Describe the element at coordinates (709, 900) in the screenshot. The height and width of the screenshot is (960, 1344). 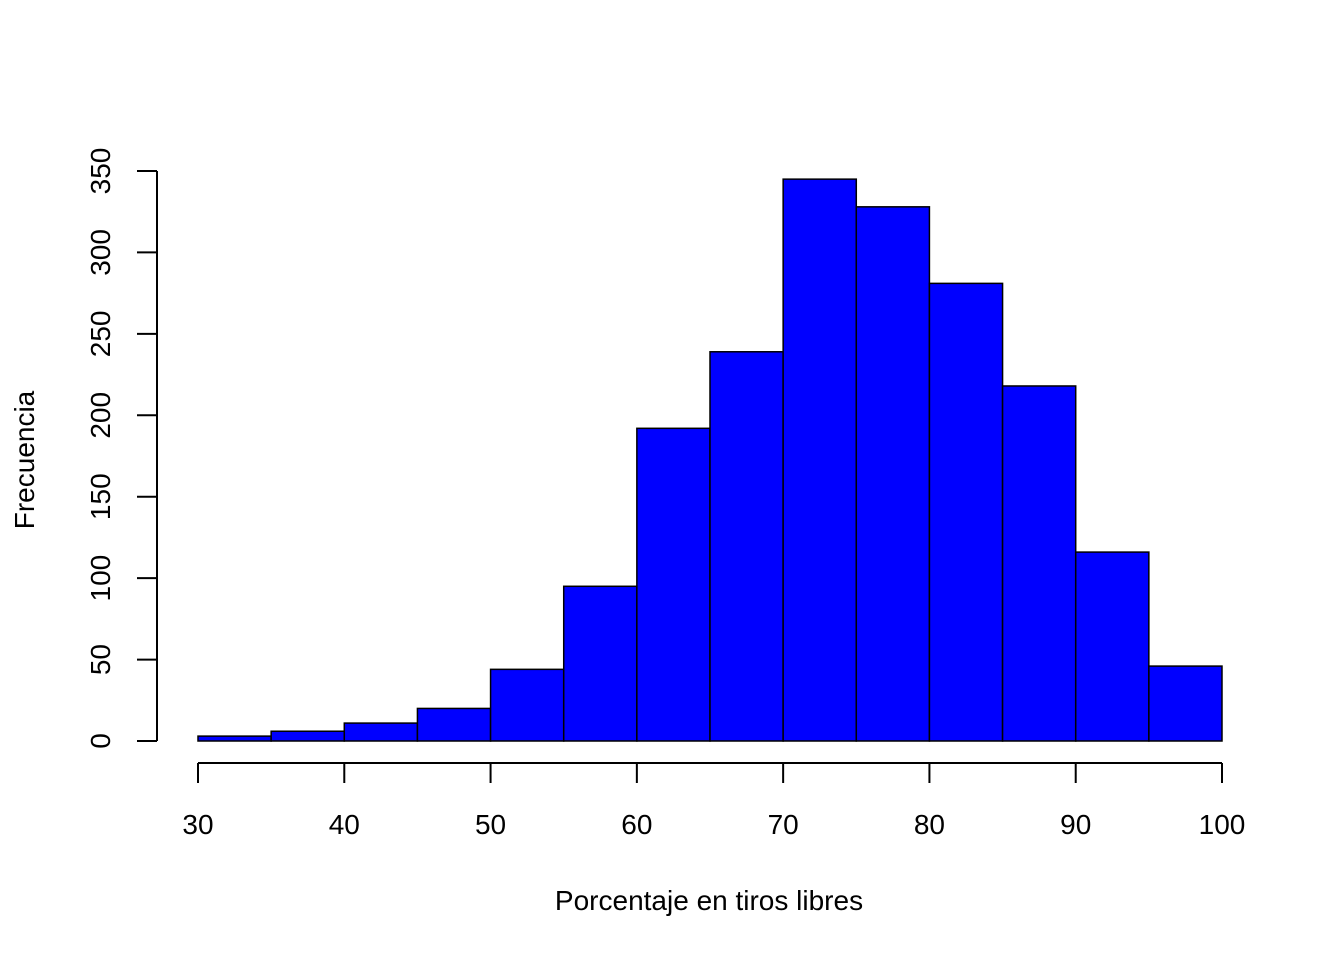
I see `x-axis-title: Porcentaje en tiros libres` at that location.